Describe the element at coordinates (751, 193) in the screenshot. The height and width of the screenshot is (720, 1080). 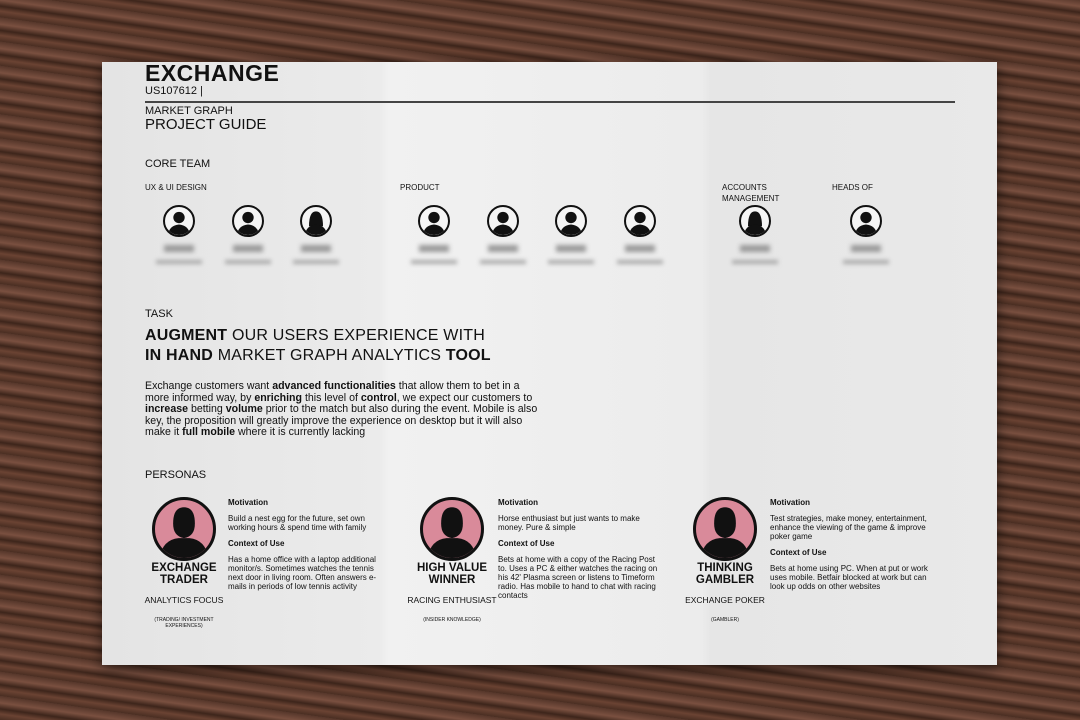
I see `group-label: ACCOUNTS MANAGEMENT` at that location.